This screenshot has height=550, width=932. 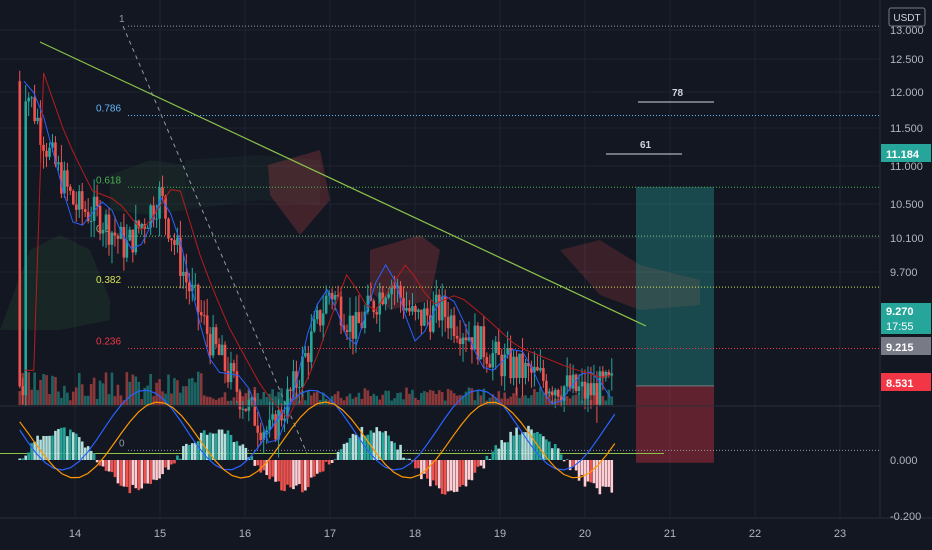 What do you see at coordinates (675, 424) in the screenshot?
I see `stop-zone` at bounding box center [675, 424].